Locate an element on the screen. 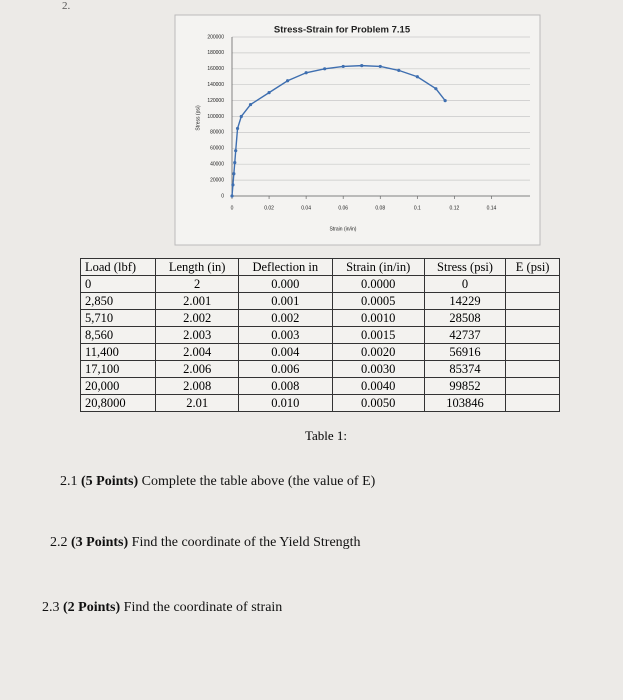 The image size is (623, 700). x-tick-label: 0.02 is located at coordinates (269, 208).